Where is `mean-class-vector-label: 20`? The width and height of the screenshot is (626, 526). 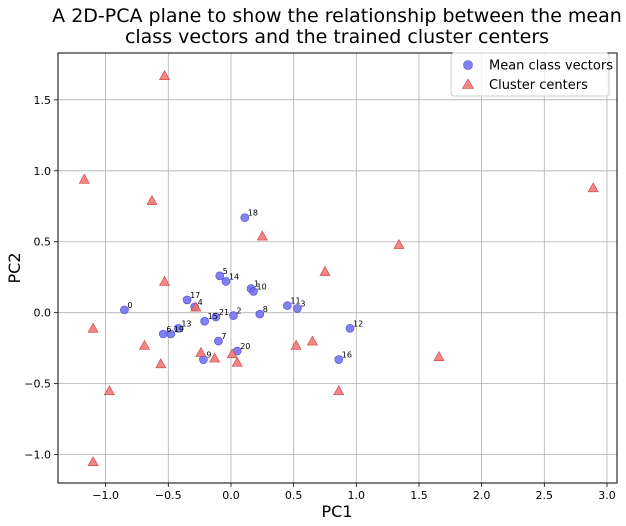 mean-class-vector-label: 20 is located at coordinates (245, 346).